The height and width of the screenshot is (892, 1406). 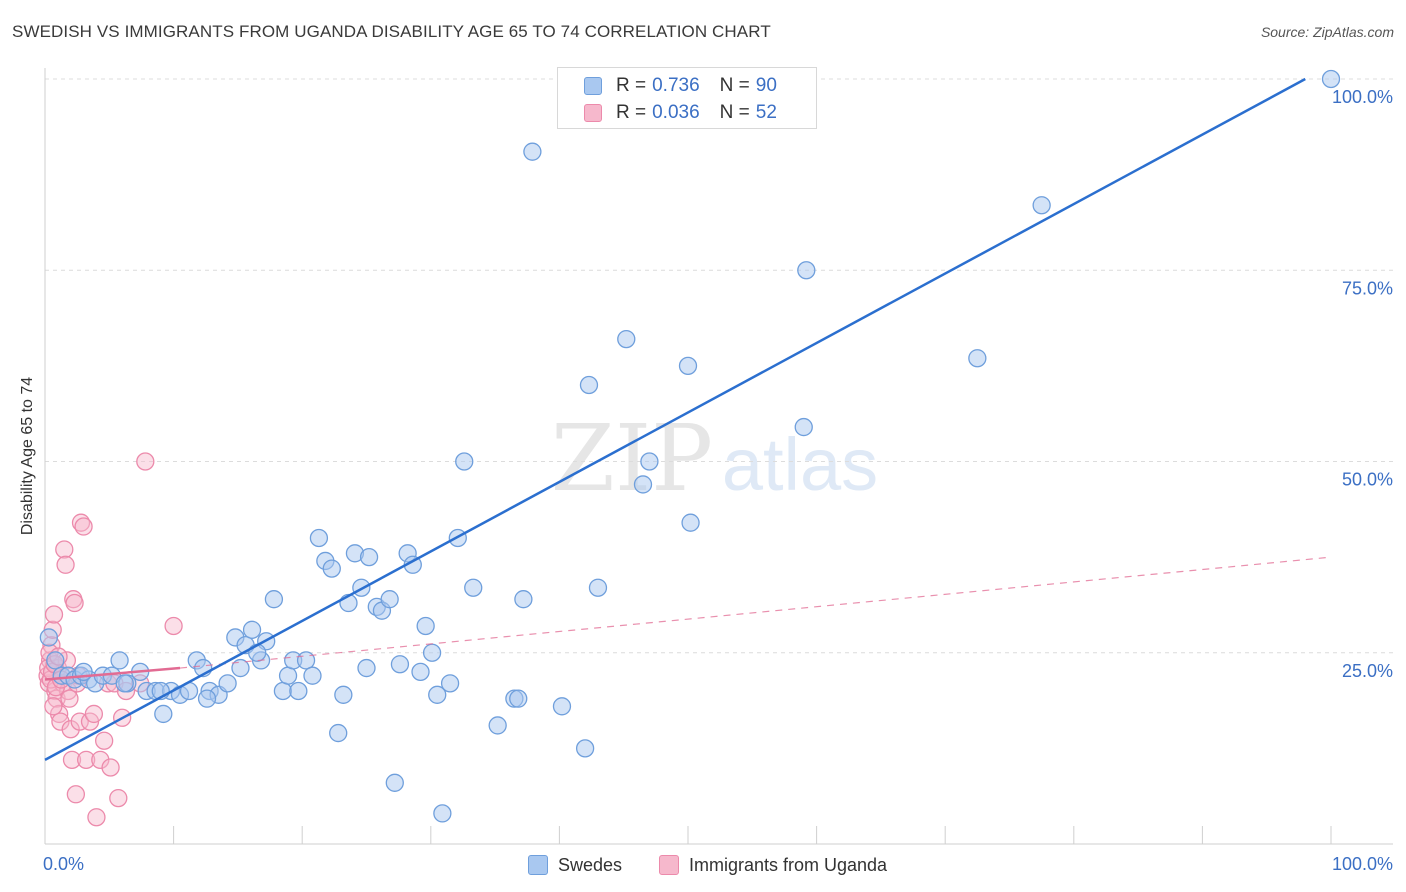 What do you see at coordinates (755, 612) in the screenshot?
I see `uganda-trendline-dashed` at bounding box center [755, 612].